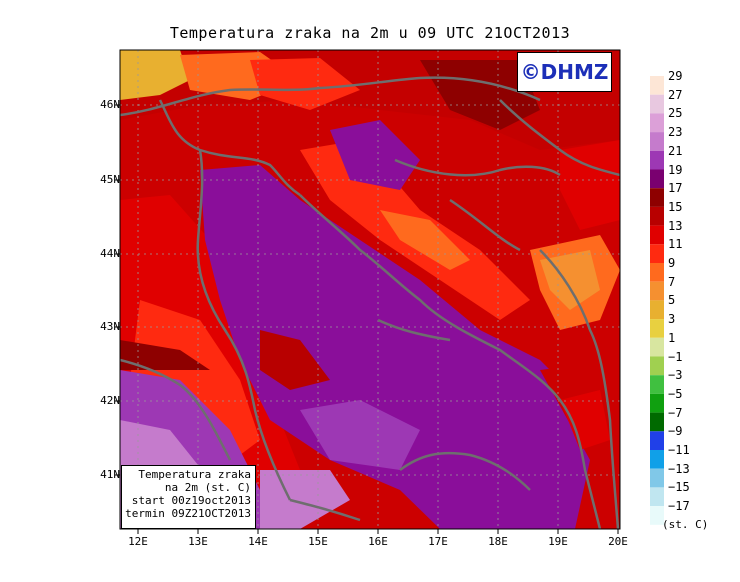  What do you see at coordinates (110, 326) in the screenshot?
I see `lat-label: 43N` at bounding box center [110, 326].